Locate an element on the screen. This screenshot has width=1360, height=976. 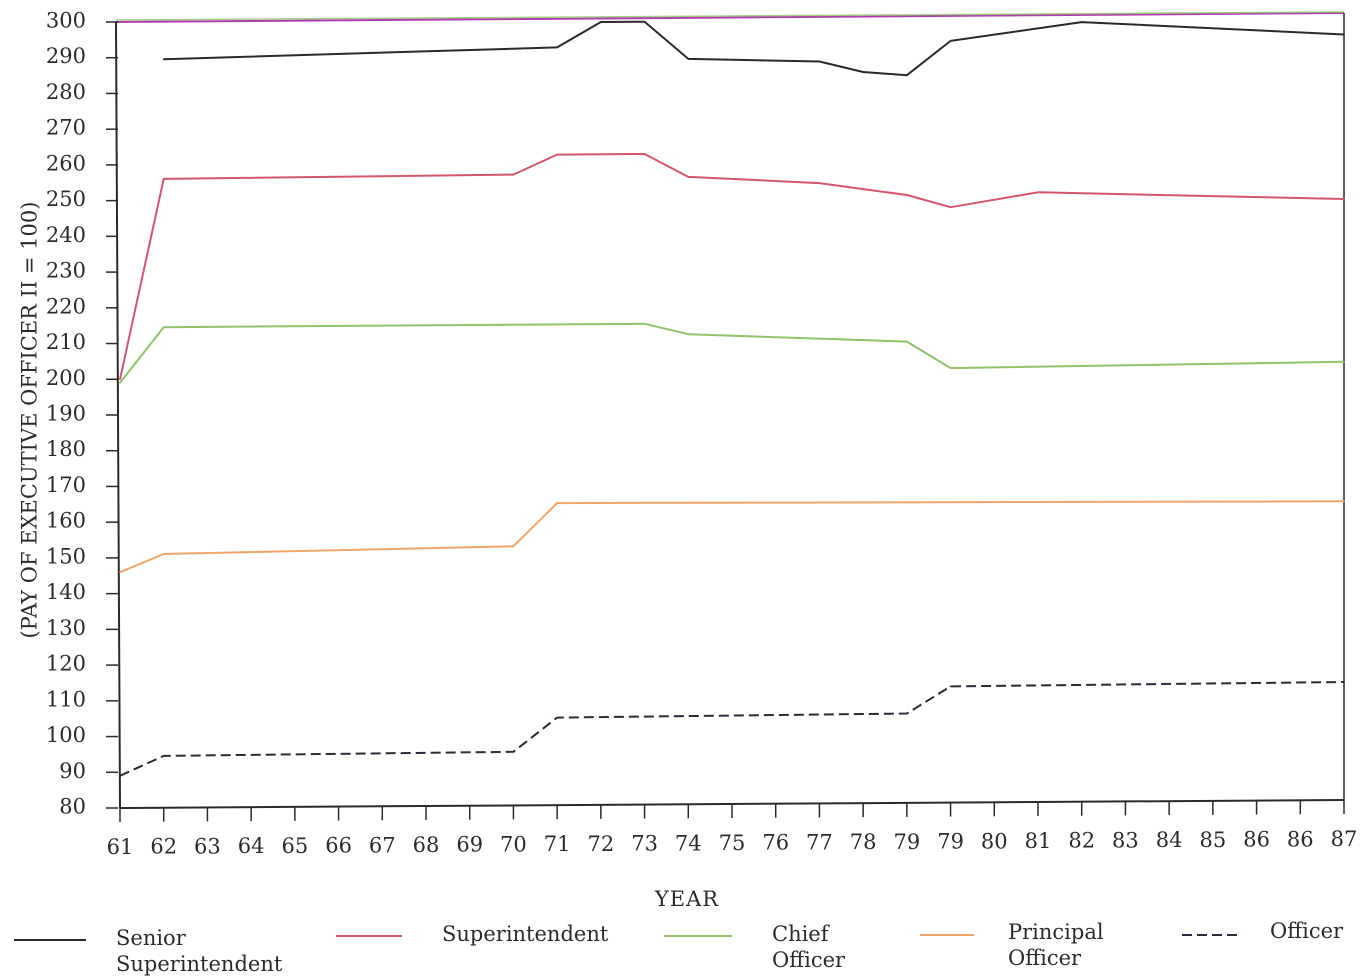
x-axis-title: YEAR is located at coordinates (686, 899).